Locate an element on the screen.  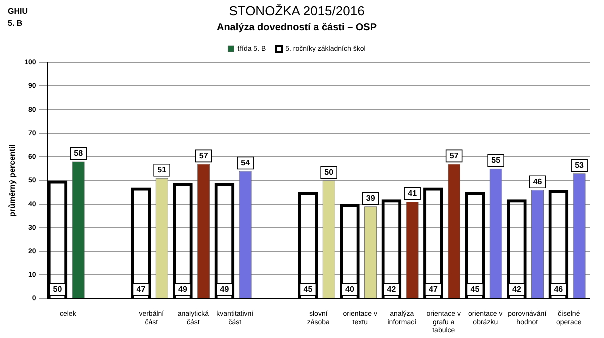
y-axis-title: průměrný percentil is located at coordinates (13, 180).